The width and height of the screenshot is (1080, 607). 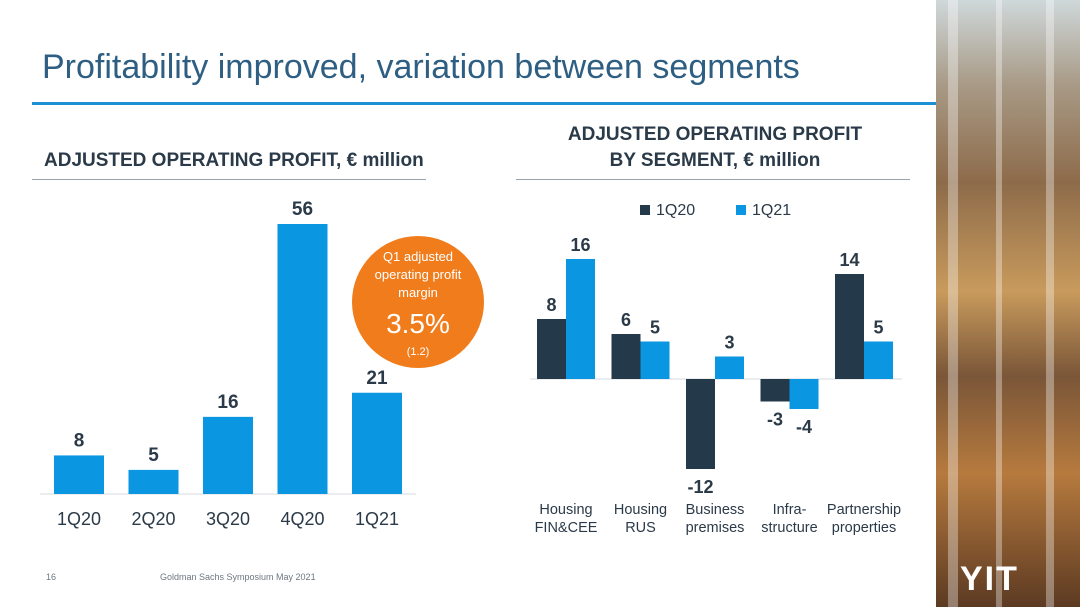 I want to click on chart2-category-label: Partnership, so click(x=864, y=510).